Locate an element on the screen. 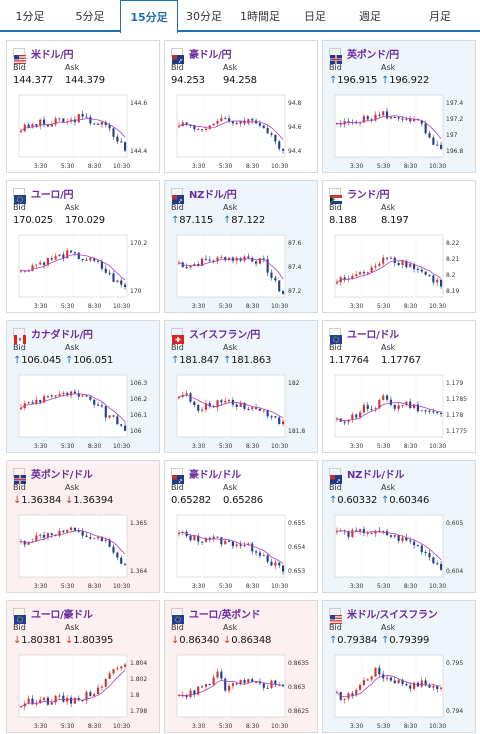 This screenshot has width=480, height=734. price-chart: 87.6 87.4 87.2 3:30 5:30 8:30 10:30 is located at coordinates (243, 271).